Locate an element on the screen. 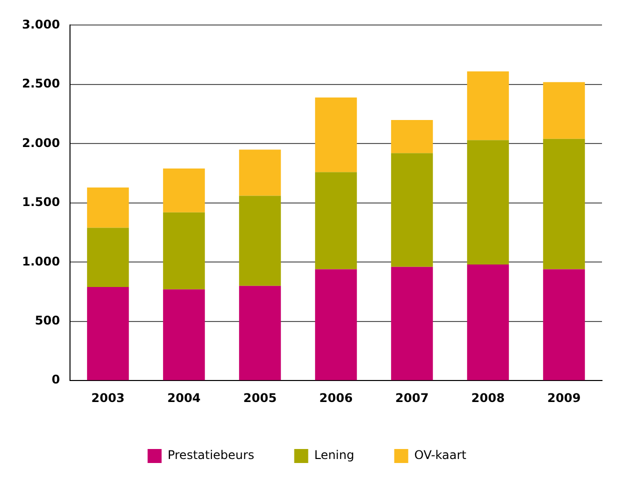 Image resolution: width=620 pixels, height=481 pixels. y-tick-label: 3.000 is located at coordinates (41, 24).